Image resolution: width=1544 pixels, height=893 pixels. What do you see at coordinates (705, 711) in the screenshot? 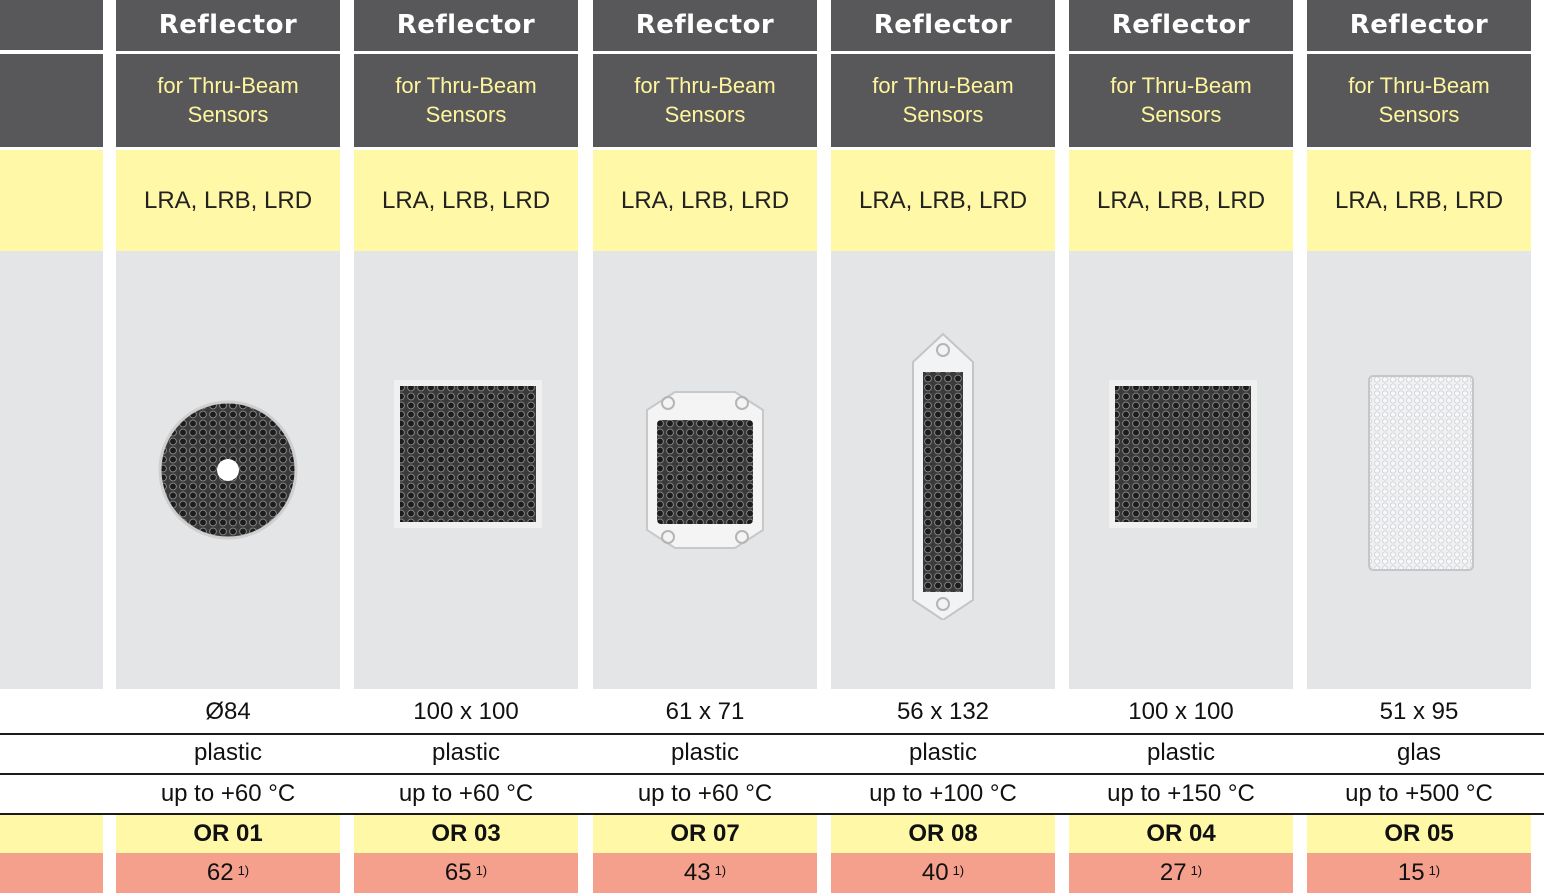
I see `dimensions-cell: 61 x 71` at bounding box center [705, 711].